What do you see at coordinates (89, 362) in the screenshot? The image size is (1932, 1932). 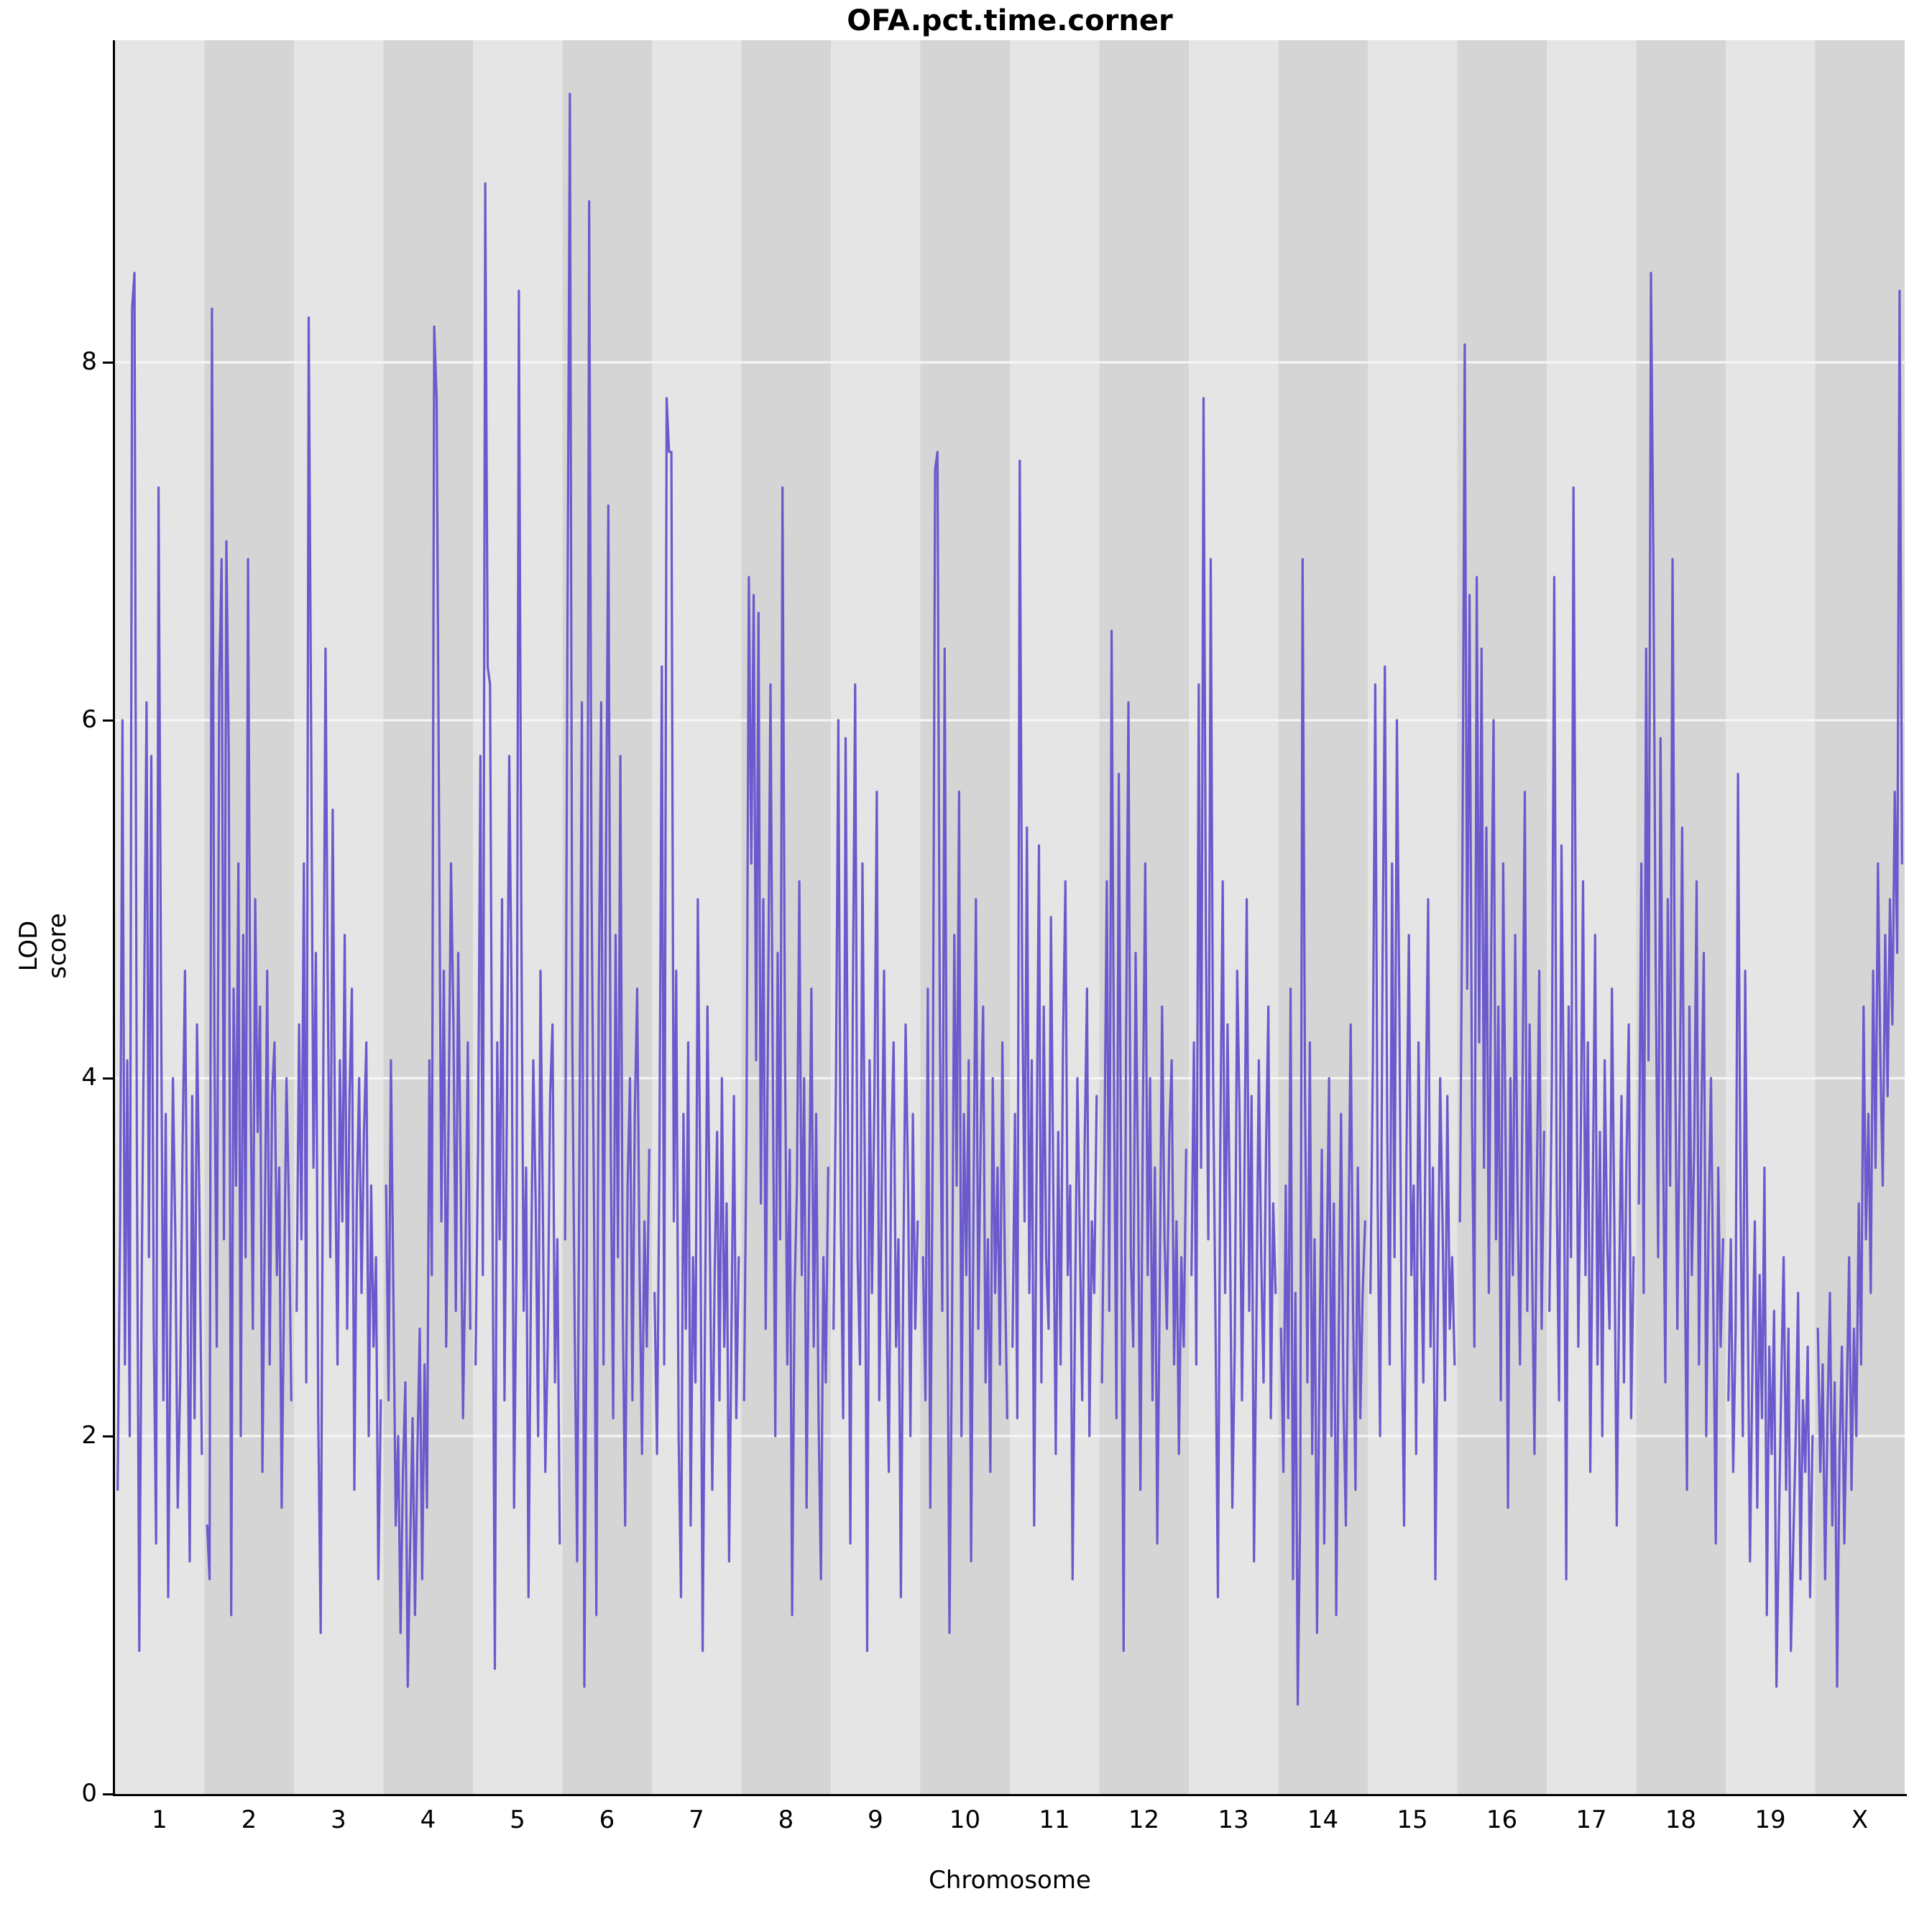 I see `y-tick-label: 8` at bounding box center [89, 362].